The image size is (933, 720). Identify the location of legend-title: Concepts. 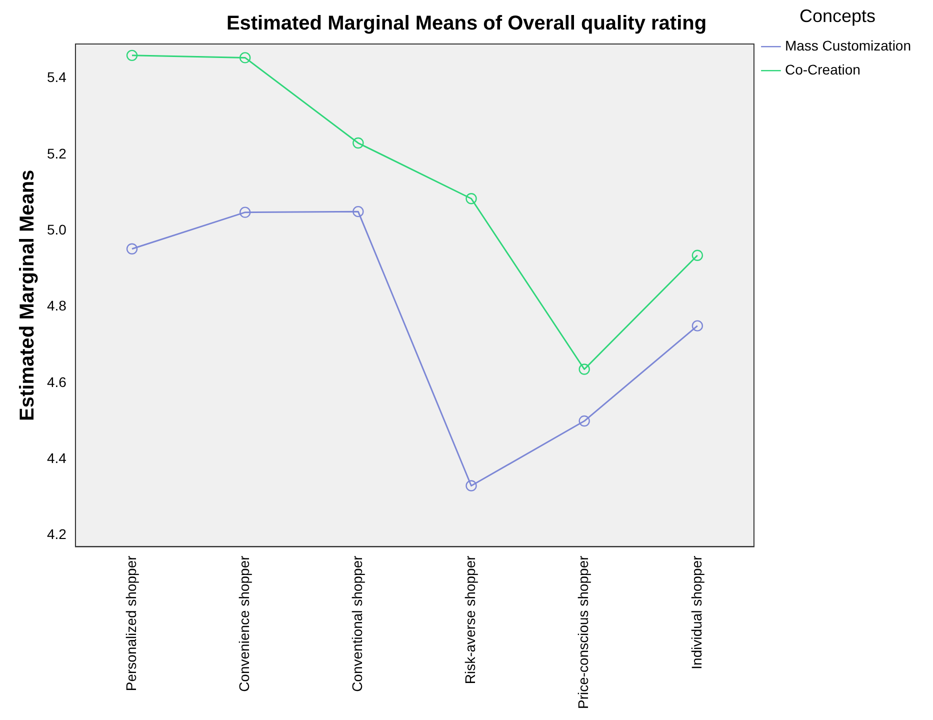
(837, 16).